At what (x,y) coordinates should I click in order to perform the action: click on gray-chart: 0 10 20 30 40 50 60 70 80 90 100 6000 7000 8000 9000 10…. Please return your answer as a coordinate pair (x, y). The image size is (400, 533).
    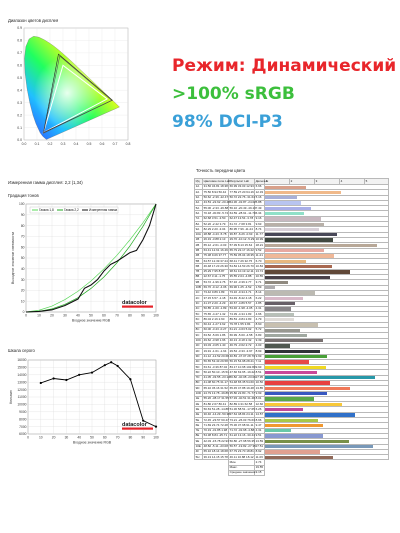
    Looking at the image, I should click on (84, 401).